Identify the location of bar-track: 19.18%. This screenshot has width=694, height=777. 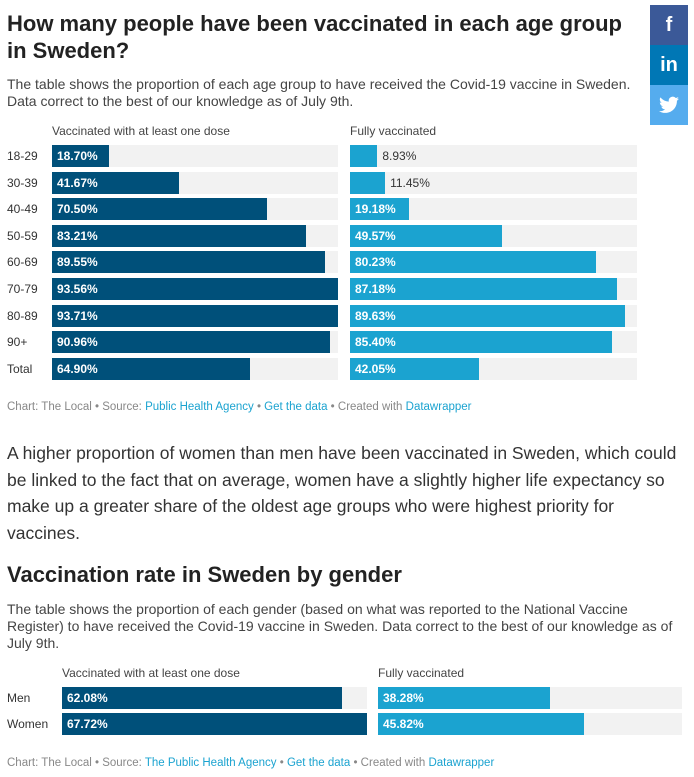
(493, 209).